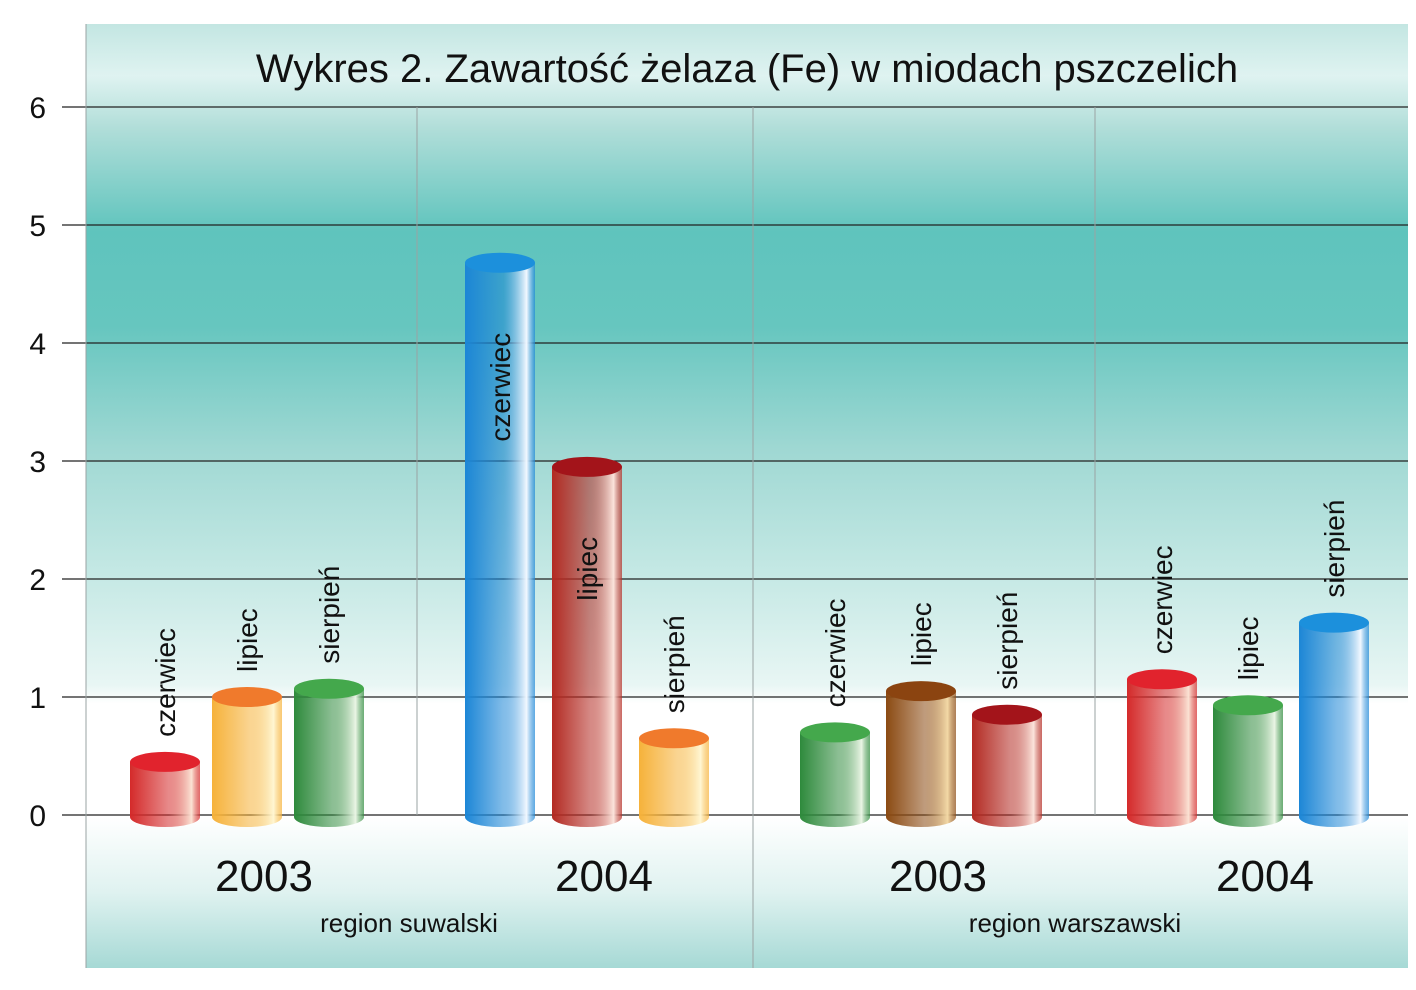 This screenshot has width=1416, height=990. What do you see at coordinates (37, 580) in the screenshot?
I see `y-tick-label: 2` at bounding box center [37, 580].